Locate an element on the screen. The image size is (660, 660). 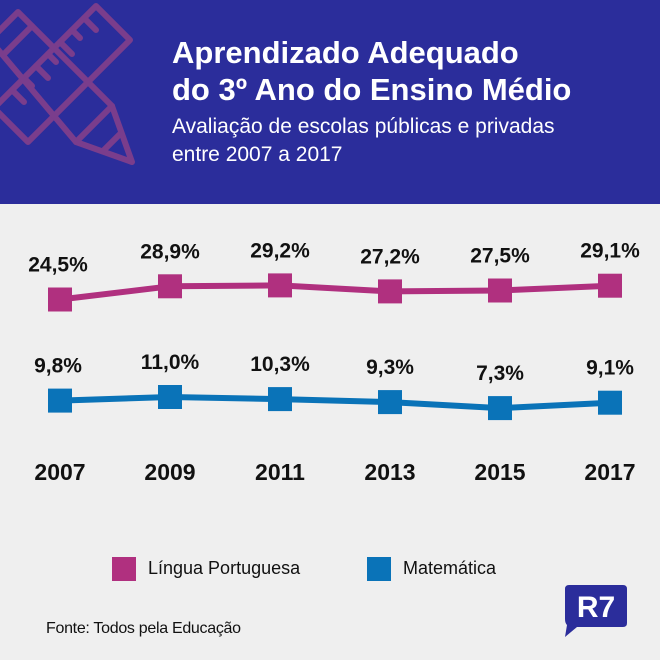
legend-label-portuguese: Língua Portuguesa is located at coordinates (224, 568).